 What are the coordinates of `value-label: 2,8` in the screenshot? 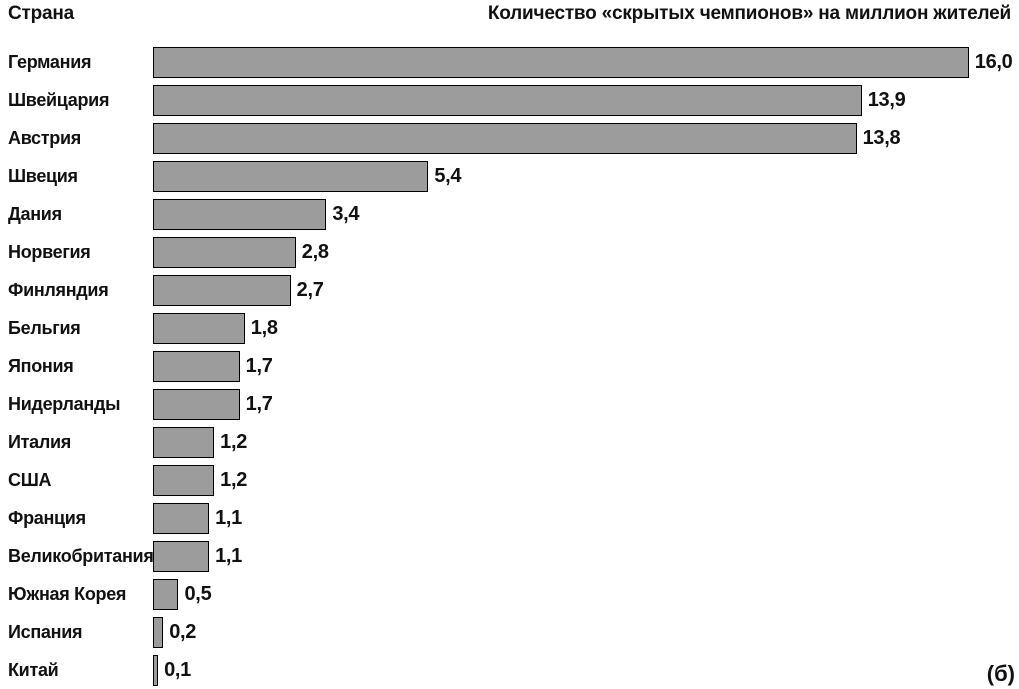 It's located at (315, 251).